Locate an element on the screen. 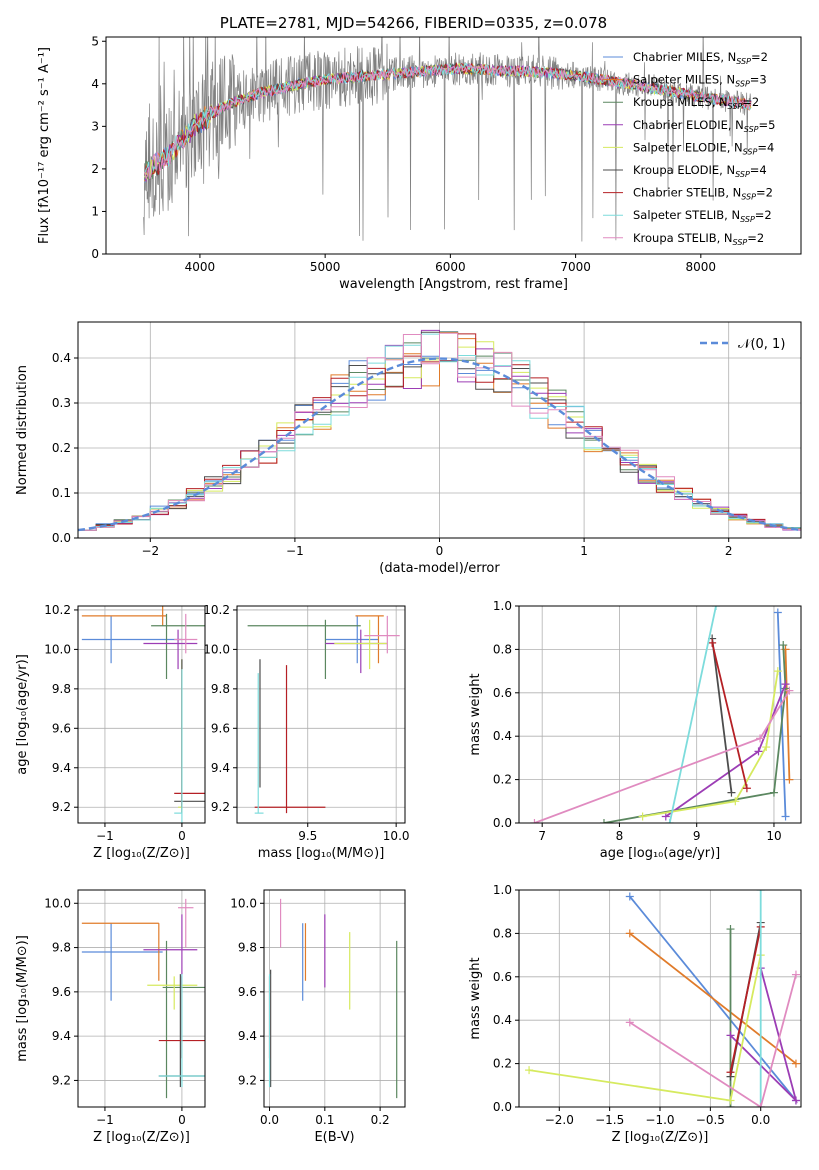 The image size is (819, 1170). x-tick-label: −2.0 is located at coordinates (559, 1120).